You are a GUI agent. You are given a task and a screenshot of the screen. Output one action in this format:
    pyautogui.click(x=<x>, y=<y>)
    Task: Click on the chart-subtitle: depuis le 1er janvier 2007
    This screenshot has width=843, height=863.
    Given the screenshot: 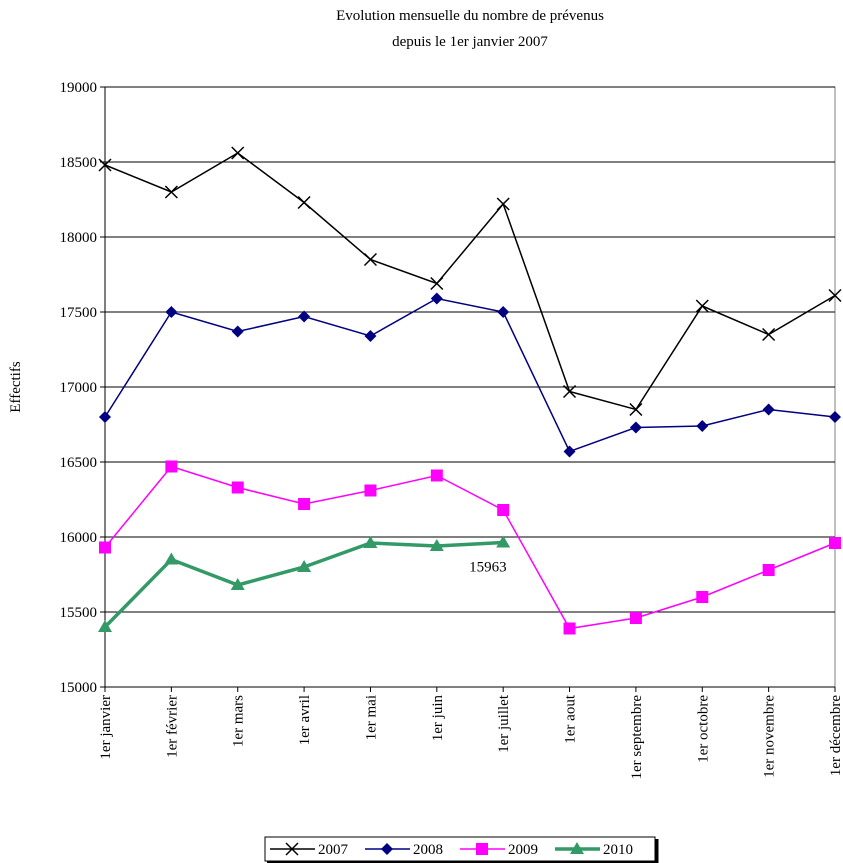 What is the action you would take?
    pyautogui.click(x=470, y=42)
    